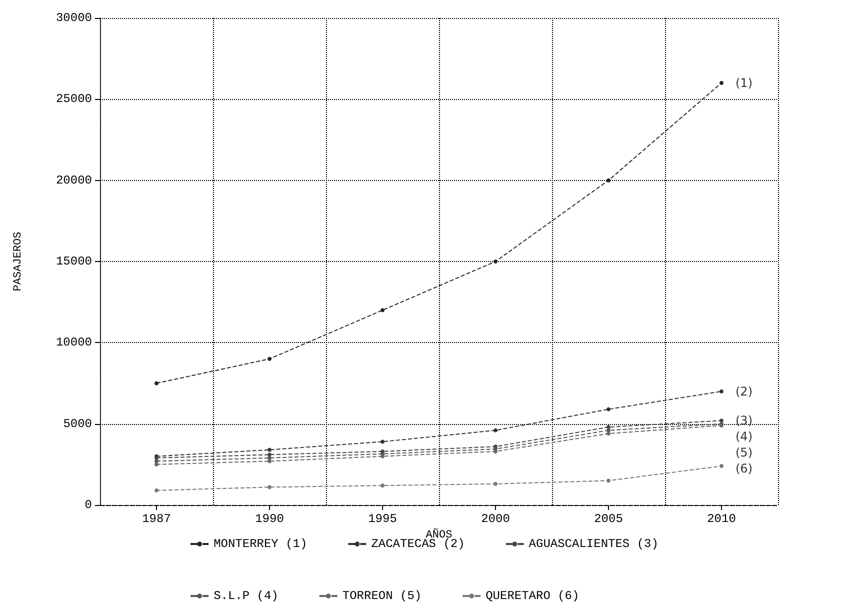 Image resolution: width=848 pixels, height=615 pixels. I want to click on y-tick-label: 10000, so click(74, 343).